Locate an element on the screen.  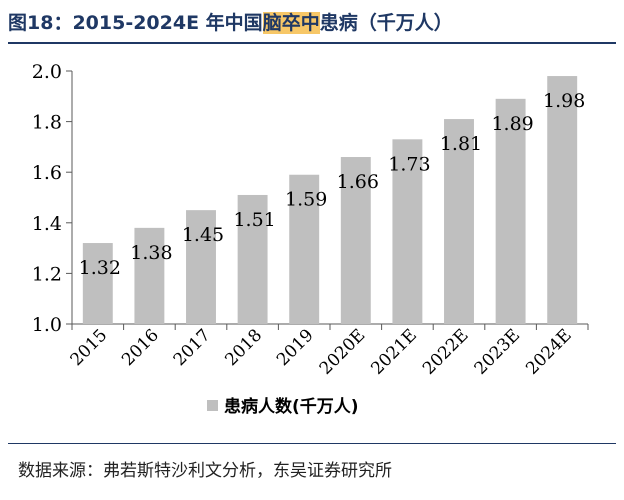
data-label: 1.66 is located at coordinates (358, 182).